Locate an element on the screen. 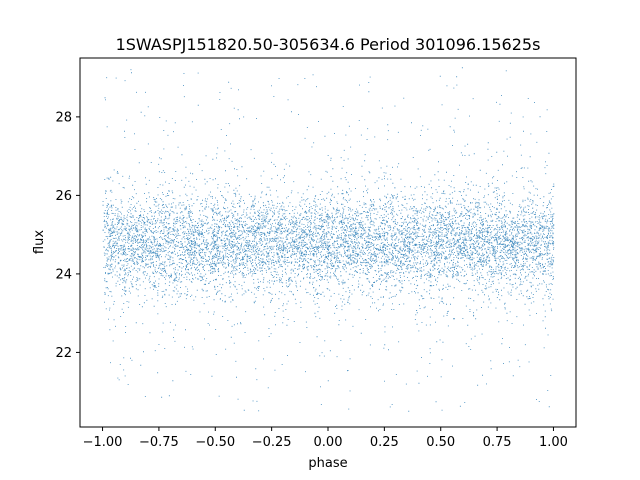 This screenshot has height=480, width=640. y-tick-label: 24 is located at coordinates (63, 274).